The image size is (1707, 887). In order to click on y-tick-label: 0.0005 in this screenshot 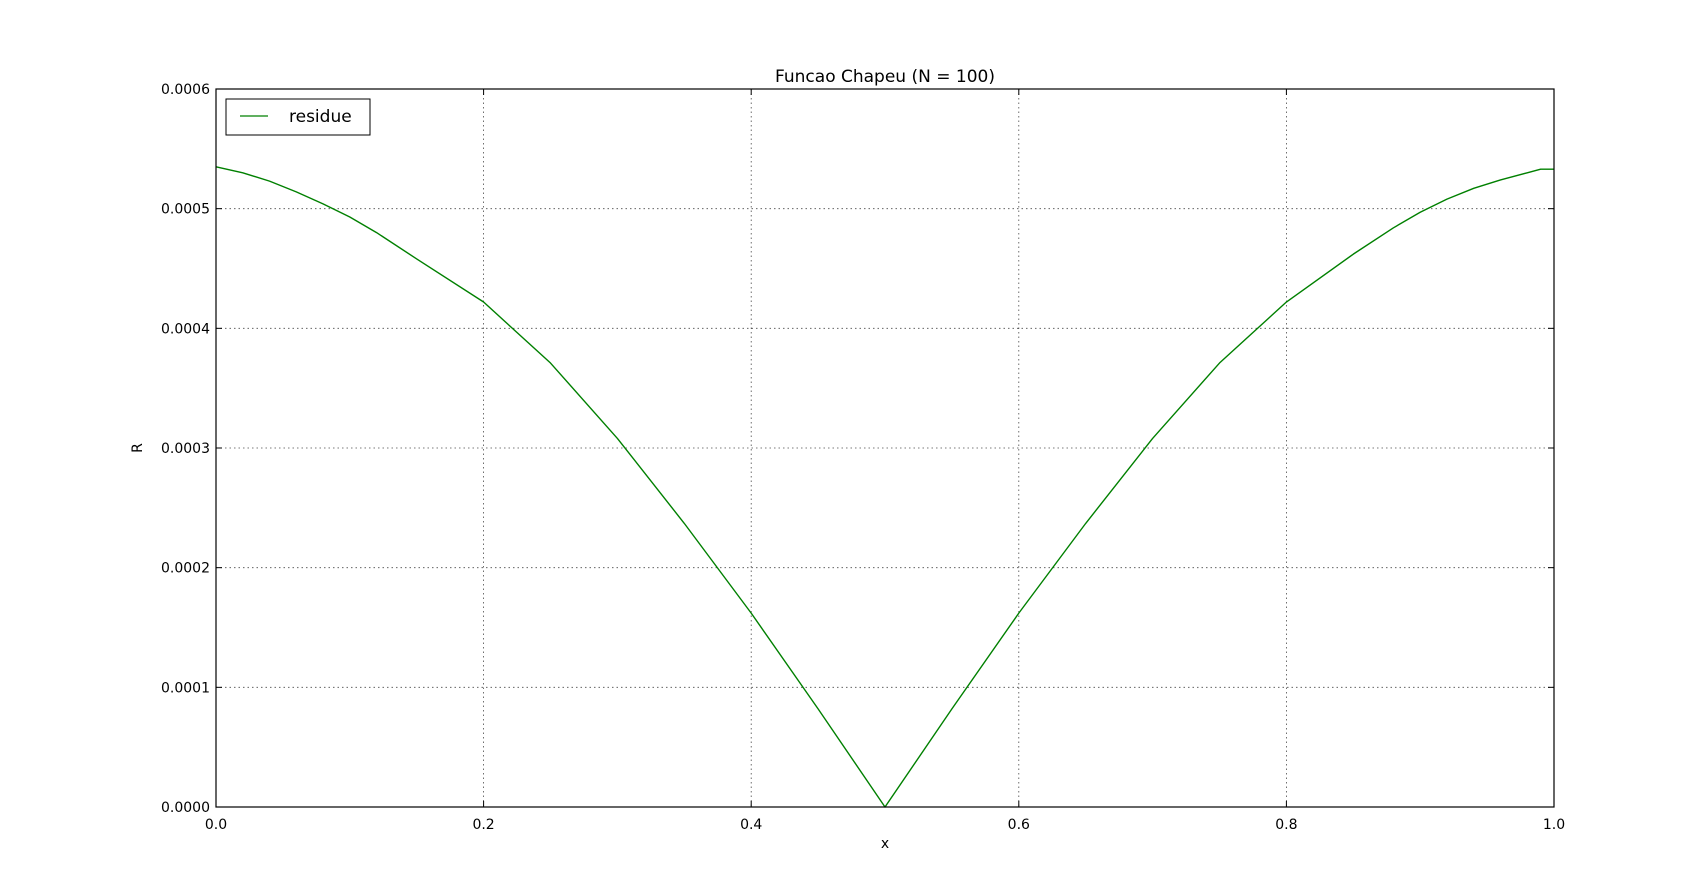, I will do `click(185, 210)`.